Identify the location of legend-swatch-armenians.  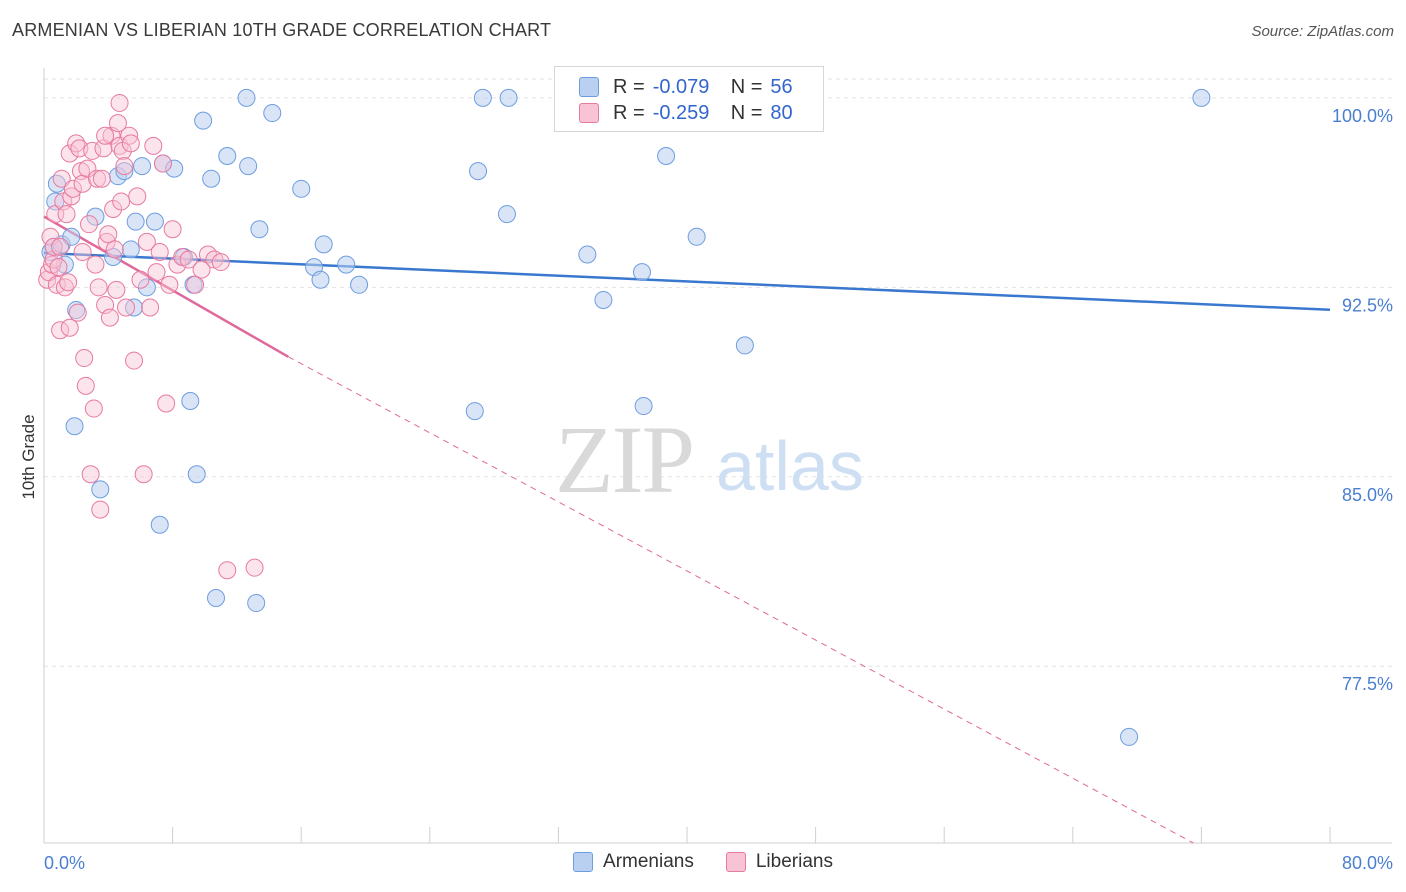
(589, 87).